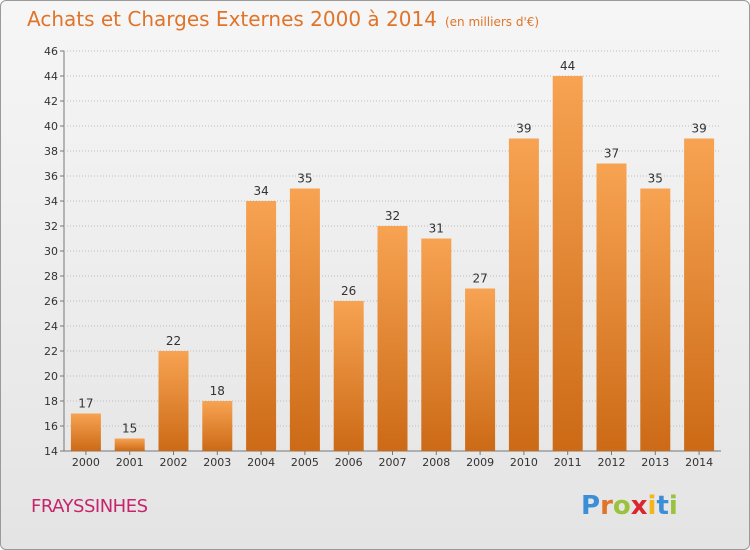  I want to click on bar-value-label: 17, so click(85, 404).